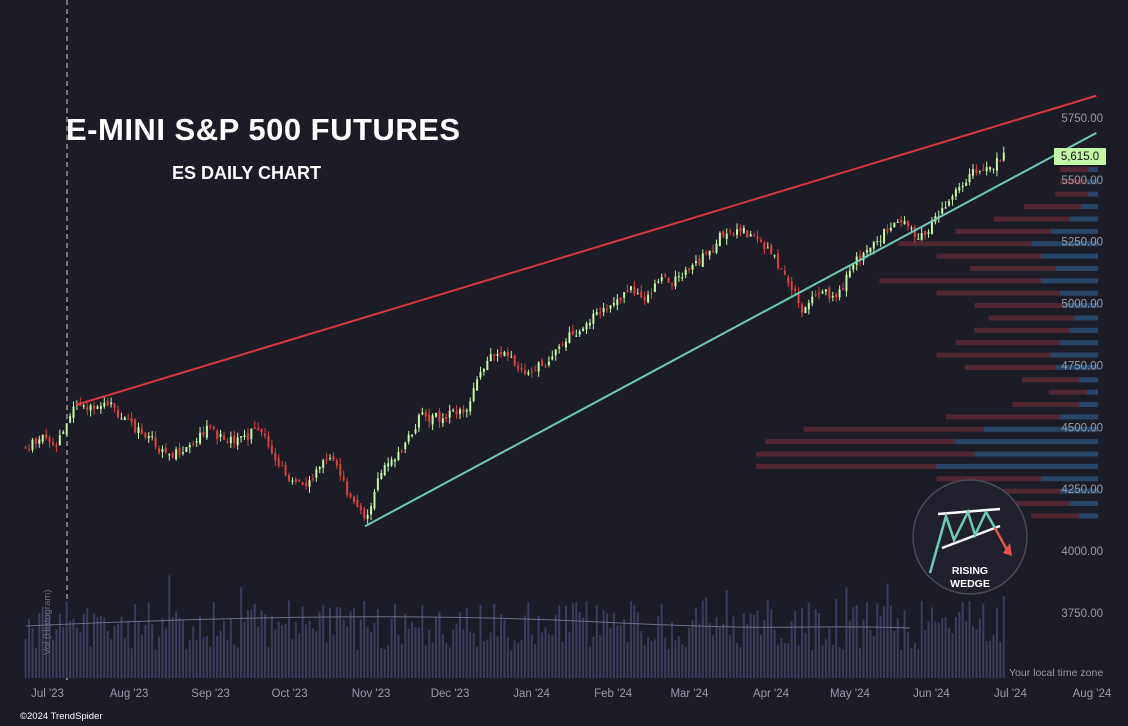  I want to click on badge-line-2: WEDGE, so click(970, 584).